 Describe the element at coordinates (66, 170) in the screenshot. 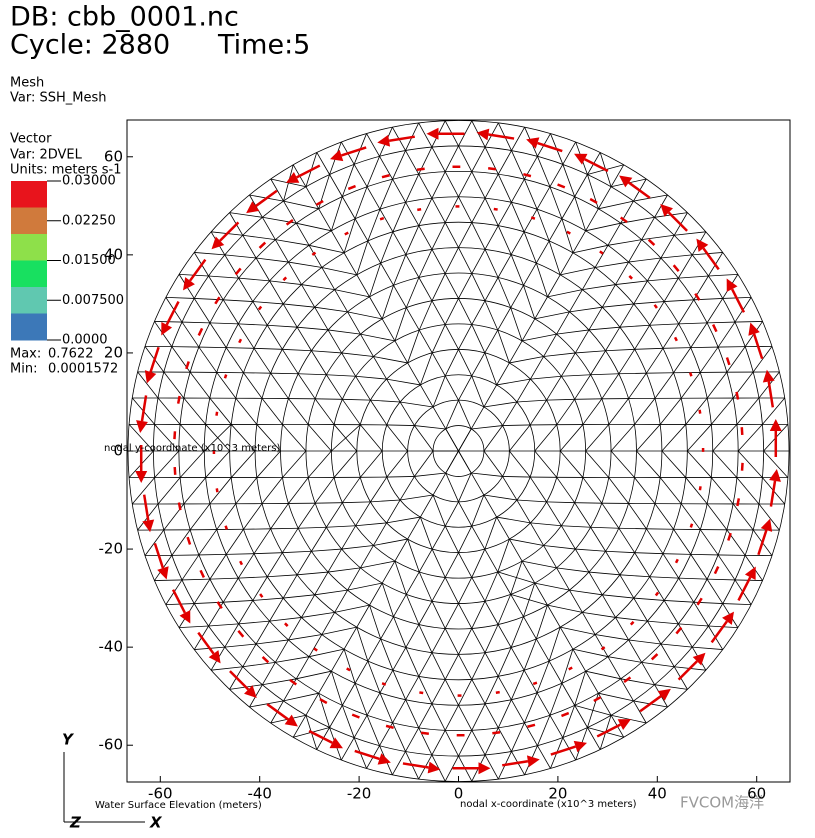

I see `vector-units: Units: meters s-1` at that location.